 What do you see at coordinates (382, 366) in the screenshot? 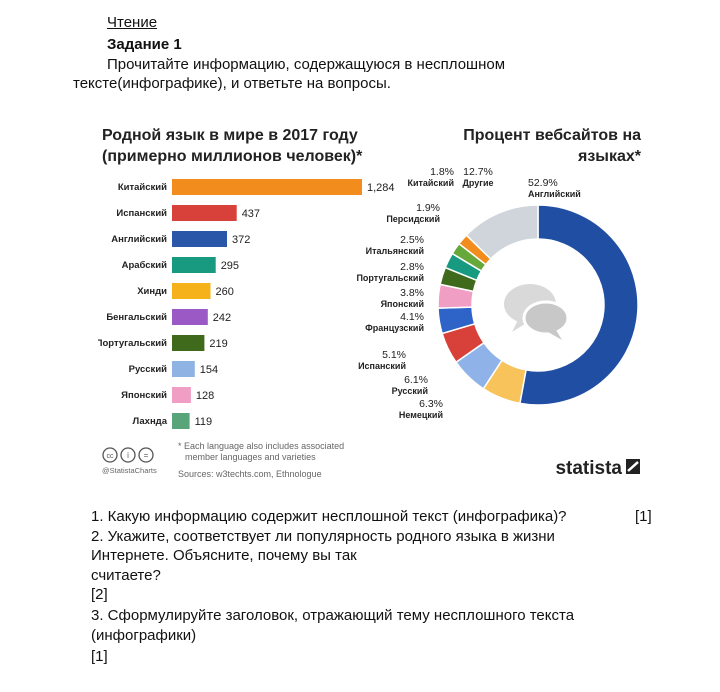
I see `donut-category-label: Испанский` at bounding box center [382, 366].